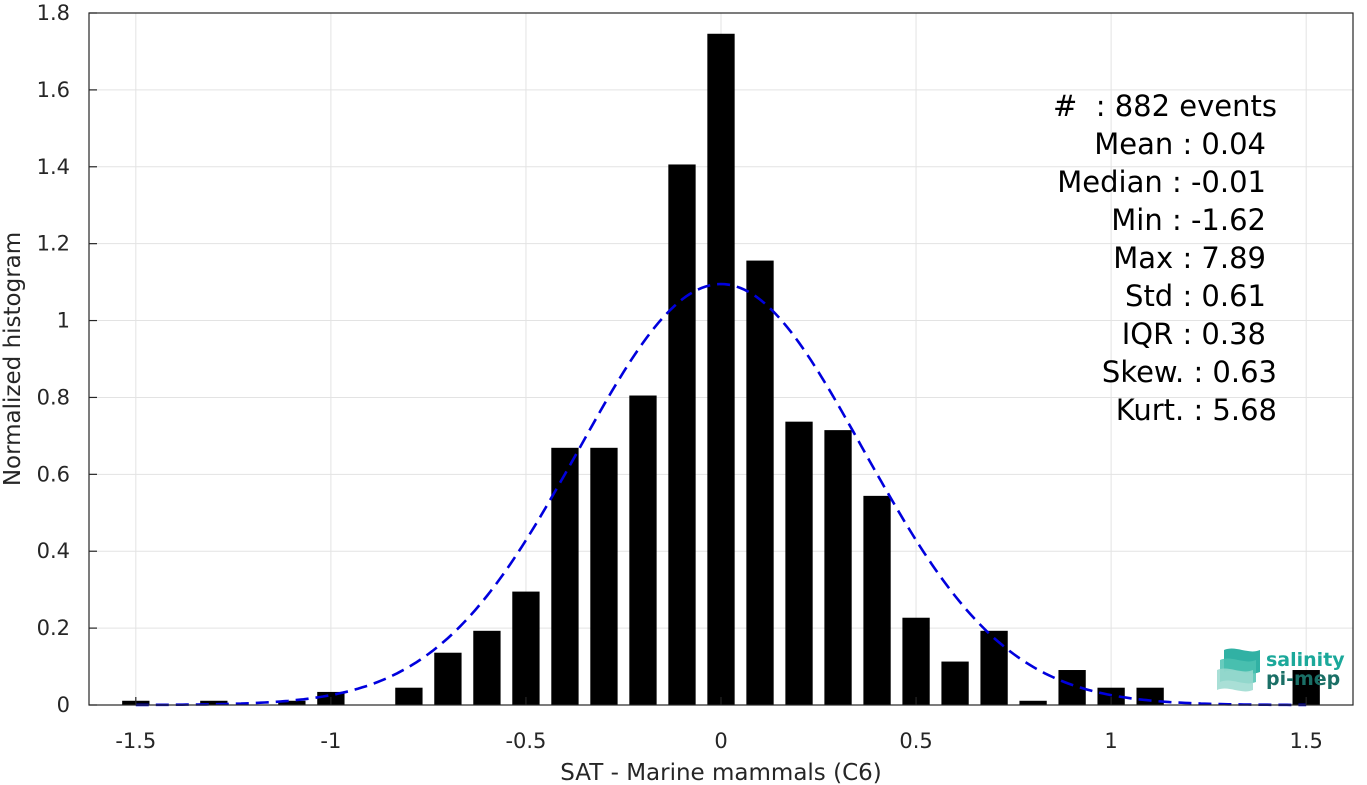 This screenshot has height=785, width=1367. I want to click on y-tick-label-5: 1, so click(63, 321).